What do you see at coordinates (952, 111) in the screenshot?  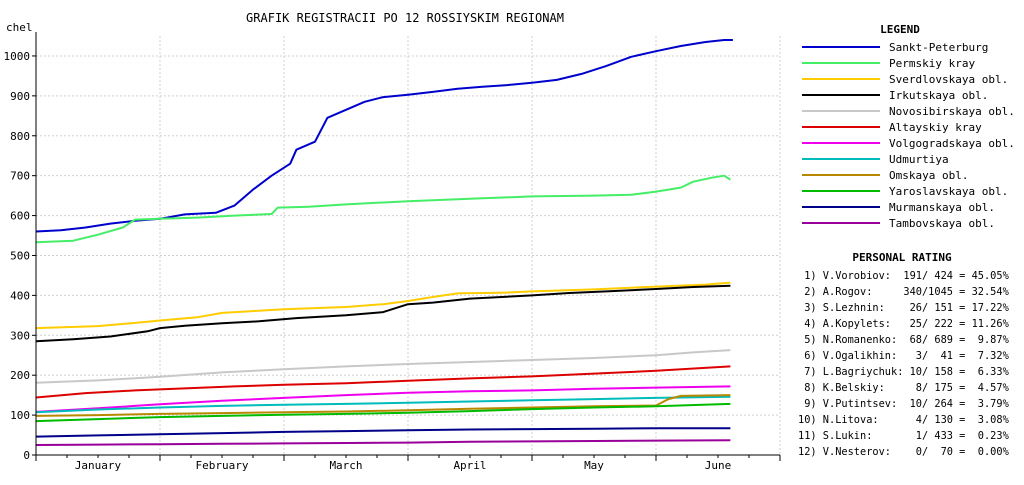 I see `legend-entry: Novosibirskaya obl.` at bounding box center [952, 111].